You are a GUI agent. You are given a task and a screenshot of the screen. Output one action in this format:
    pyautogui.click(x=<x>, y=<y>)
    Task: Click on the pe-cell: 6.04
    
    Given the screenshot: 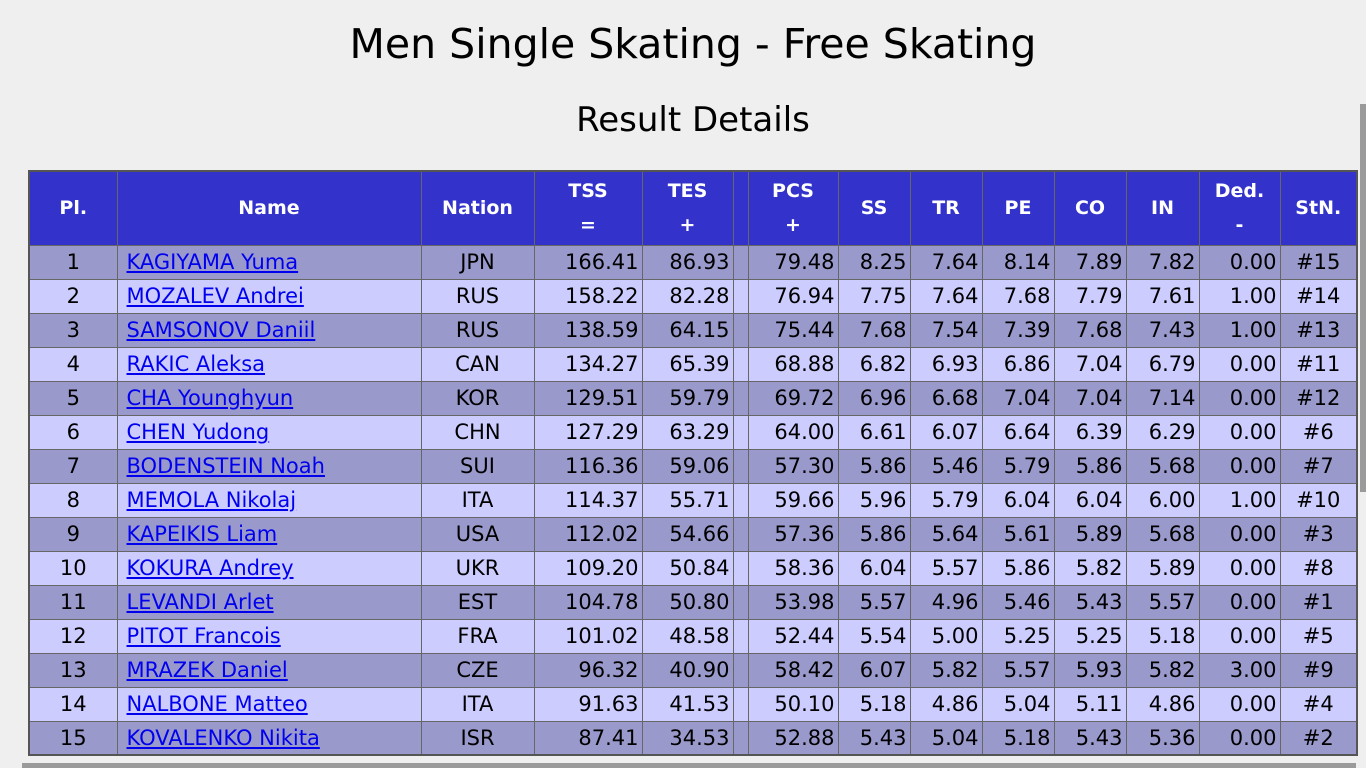 What is the action you would take?
    pyautogui.click(x=1018, y=500)
    